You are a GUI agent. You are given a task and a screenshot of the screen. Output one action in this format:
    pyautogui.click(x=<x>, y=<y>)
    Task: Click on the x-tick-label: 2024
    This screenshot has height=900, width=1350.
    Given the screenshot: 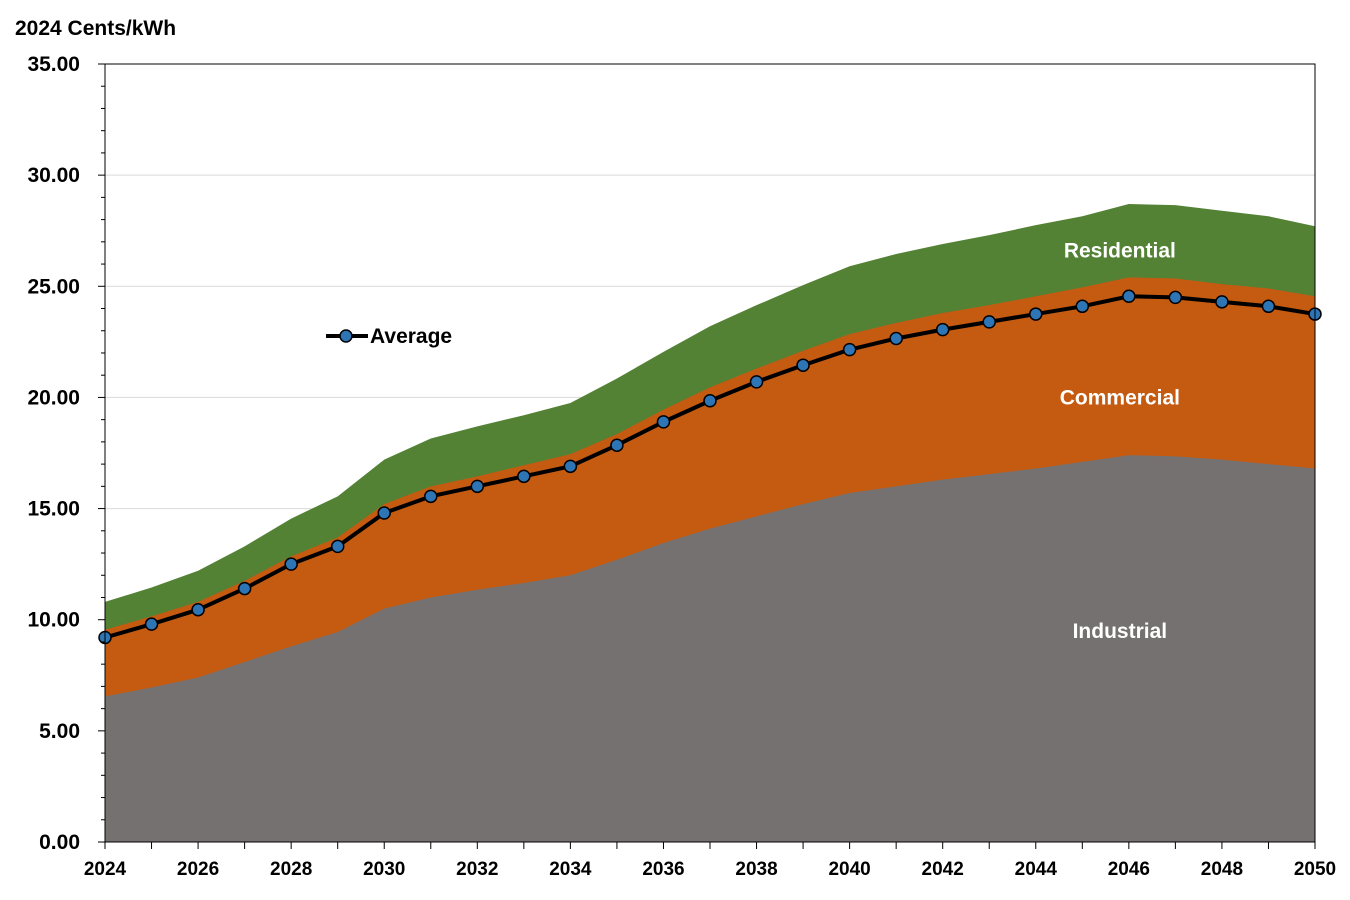 What is the action you would take?
    pyautogui.click(x=105, y=869)
    